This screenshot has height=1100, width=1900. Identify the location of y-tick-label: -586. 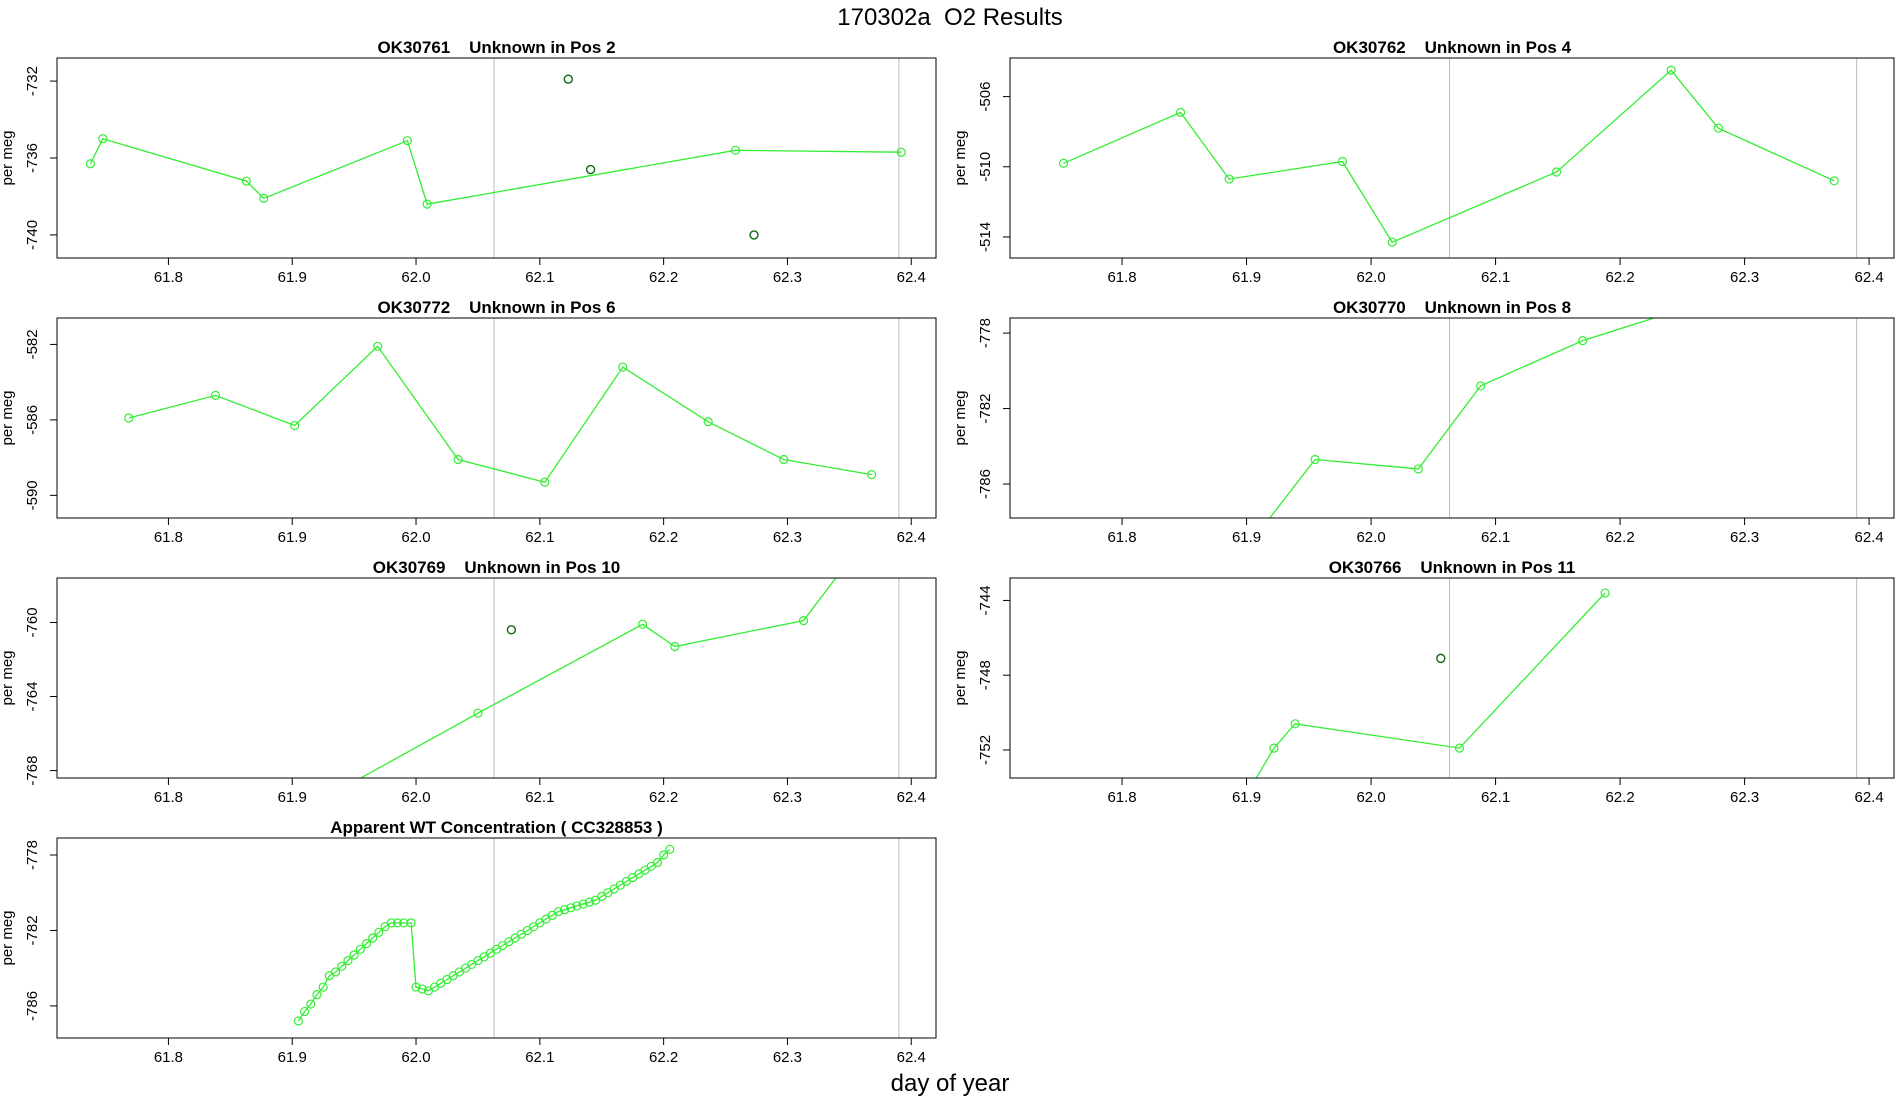
(32, 420).